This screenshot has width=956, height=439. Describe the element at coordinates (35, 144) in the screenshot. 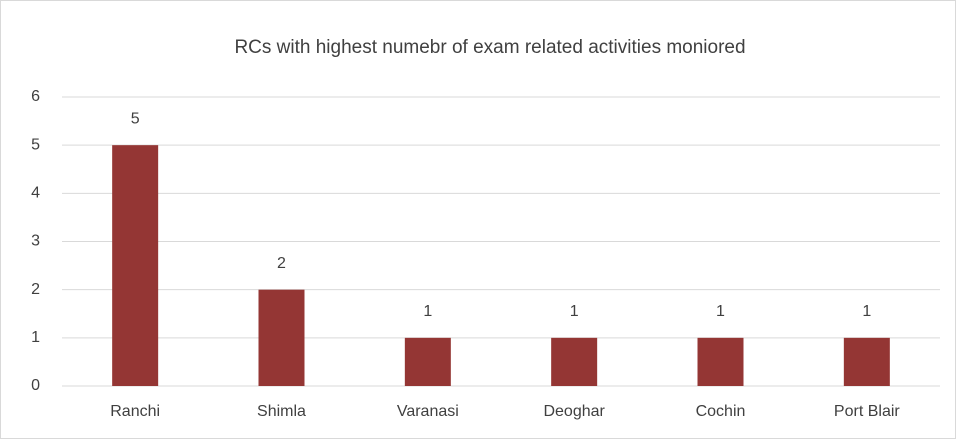

I see `y-tick-label: 5` at that location.